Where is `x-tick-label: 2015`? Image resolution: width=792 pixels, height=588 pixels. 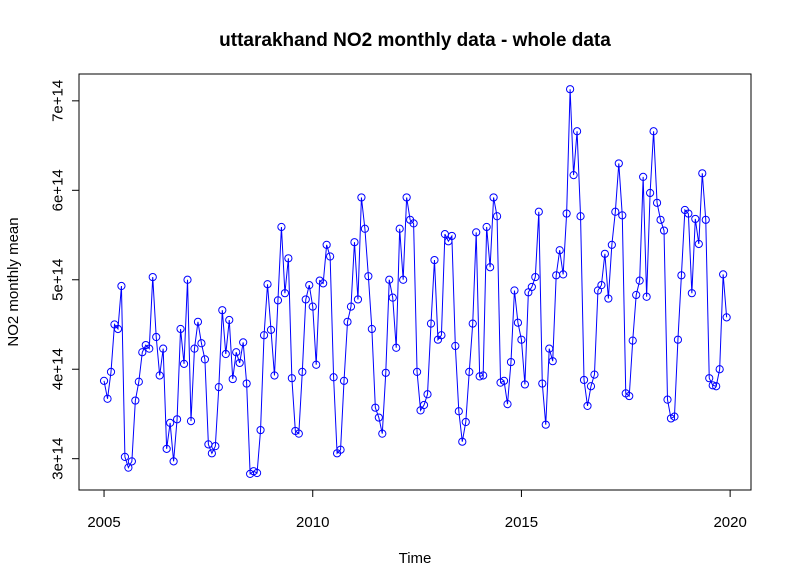
x-tick-label: 2015 is located at coordinates (521, 522).